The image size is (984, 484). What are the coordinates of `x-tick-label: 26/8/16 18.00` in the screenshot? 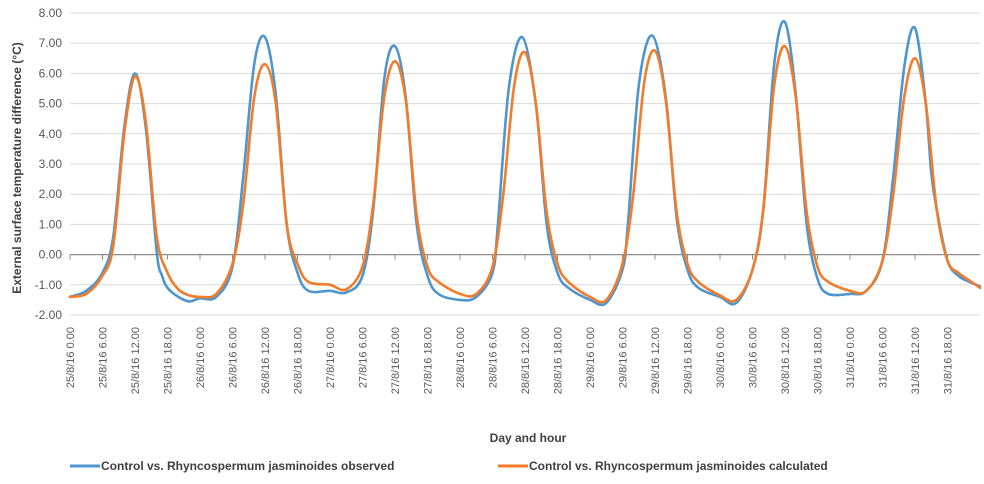 It's located at (299, 360).